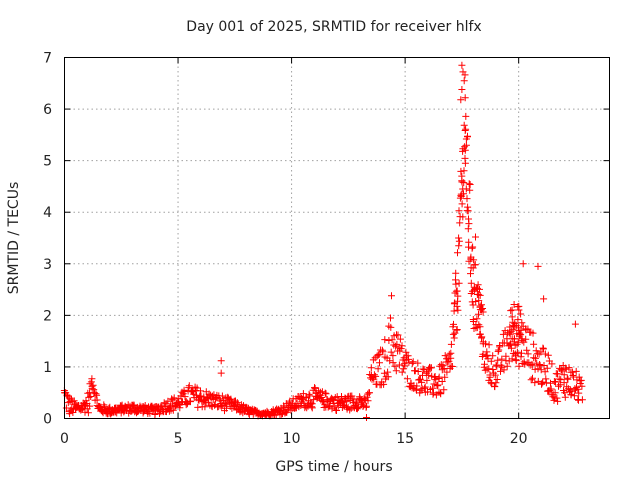 The height and width of the screenshot is (480, 640). What do you see at coordinates (47, 316) in the screenshot?
I see `y-tick-label: 2` at bounding box center [47, 316].